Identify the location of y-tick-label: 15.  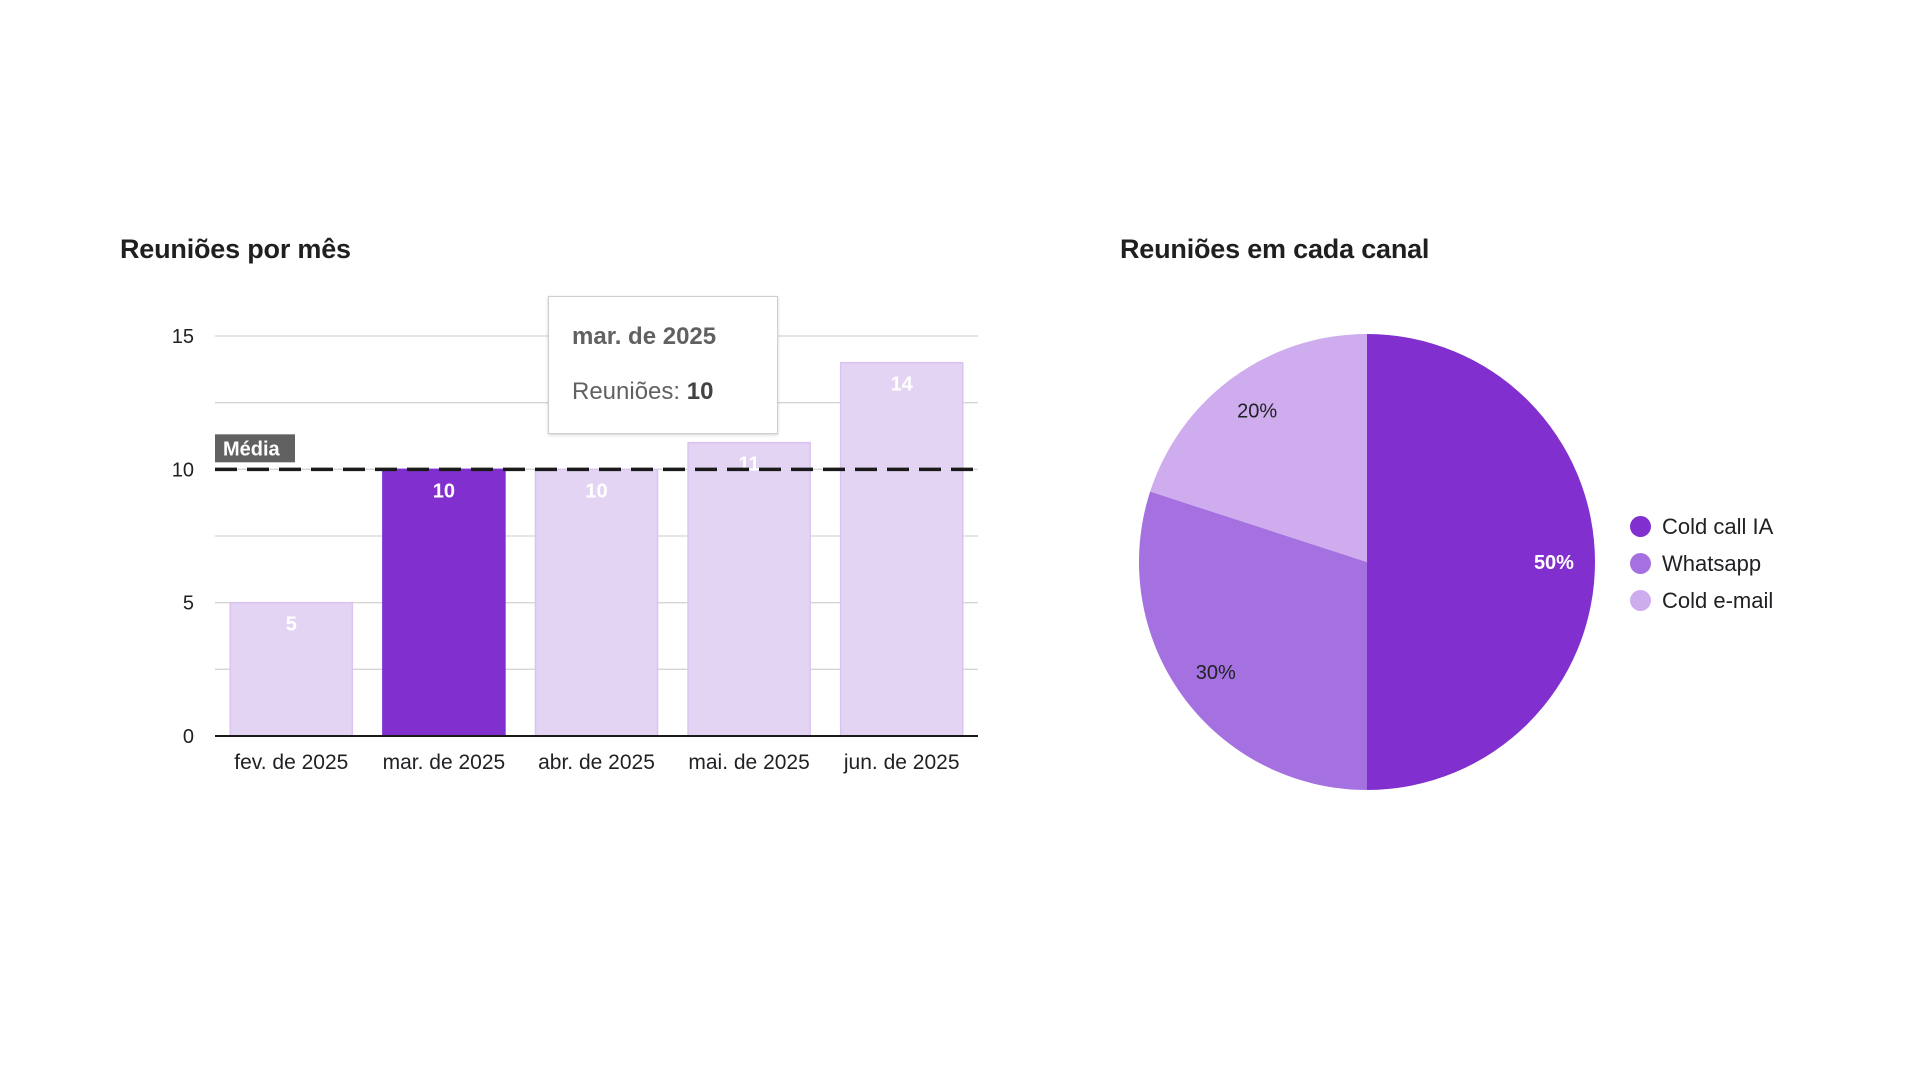
(183, 337).